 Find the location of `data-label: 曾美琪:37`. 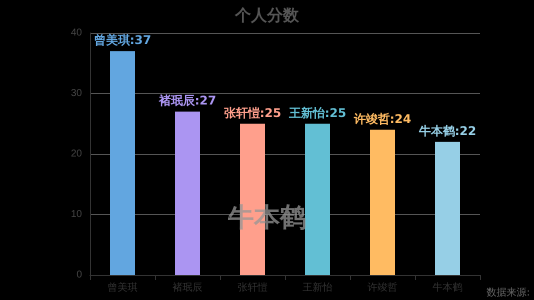

data-label: 曾美琪:37 is located at coordinates (123, 40).